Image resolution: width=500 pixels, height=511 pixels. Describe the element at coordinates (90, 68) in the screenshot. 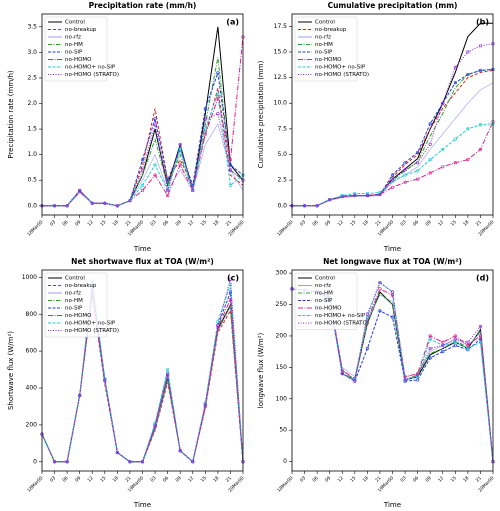

I see `legend-label: no-HOMO+ no-SIP` at that location.